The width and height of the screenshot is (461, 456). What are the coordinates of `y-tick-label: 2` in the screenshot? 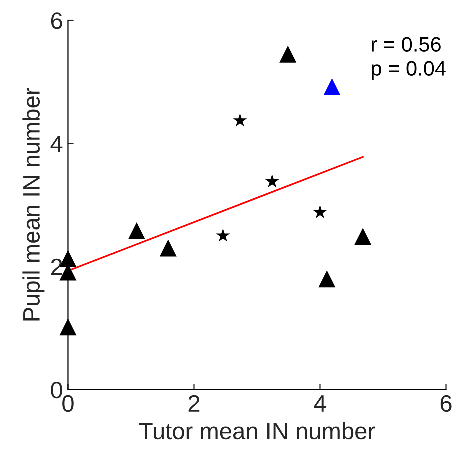 It's located at (56, 267).